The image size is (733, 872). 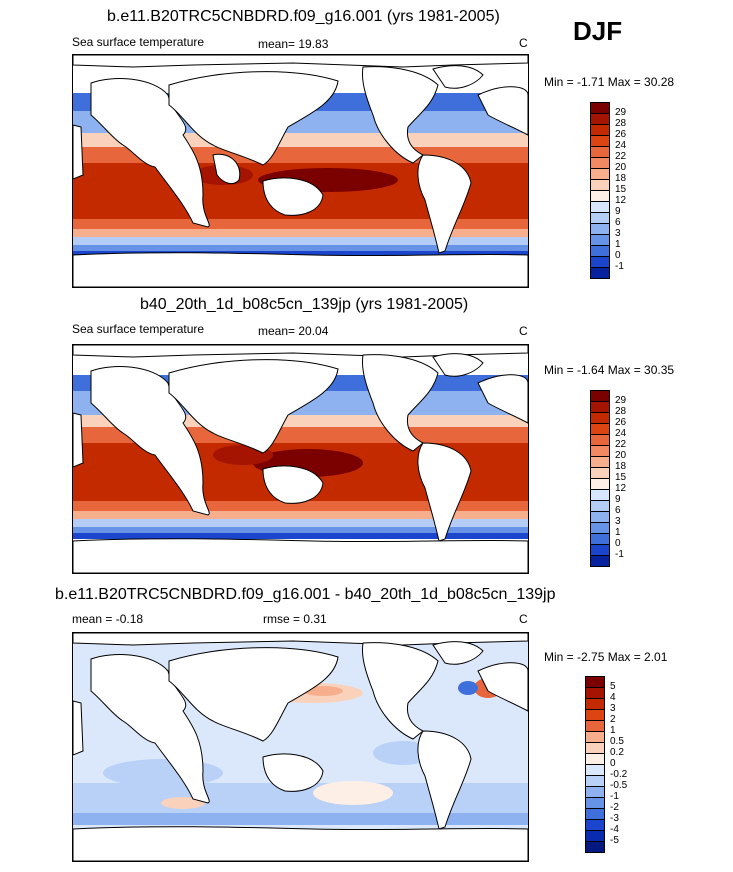 What do you see at coordinates (523, 43) in the screenshot?
I see `panel-1-units: C` at bounding box center [523, 43].